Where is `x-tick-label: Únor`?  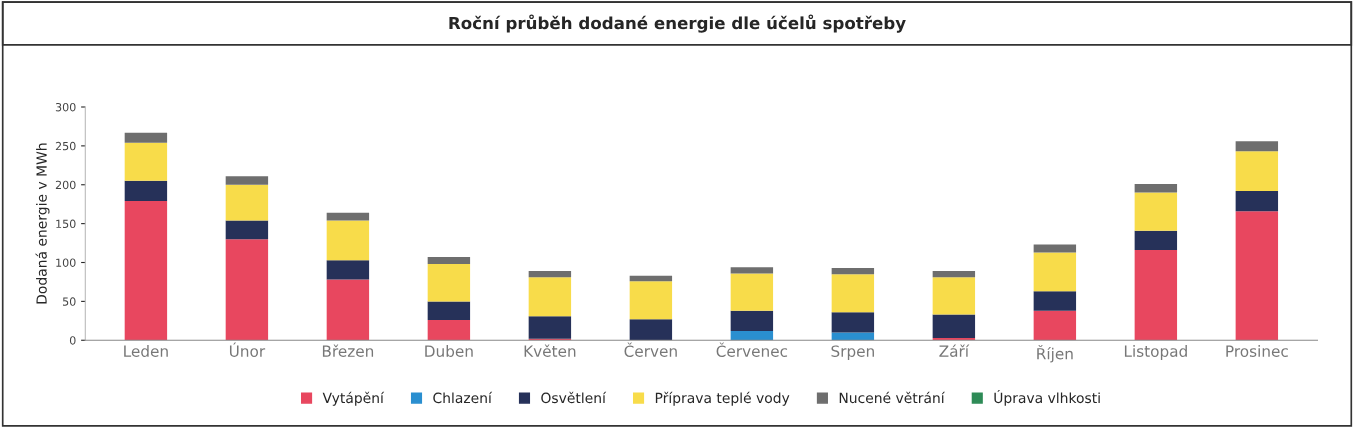
x-tick-label: Únor is located at coordinates (247, 349).